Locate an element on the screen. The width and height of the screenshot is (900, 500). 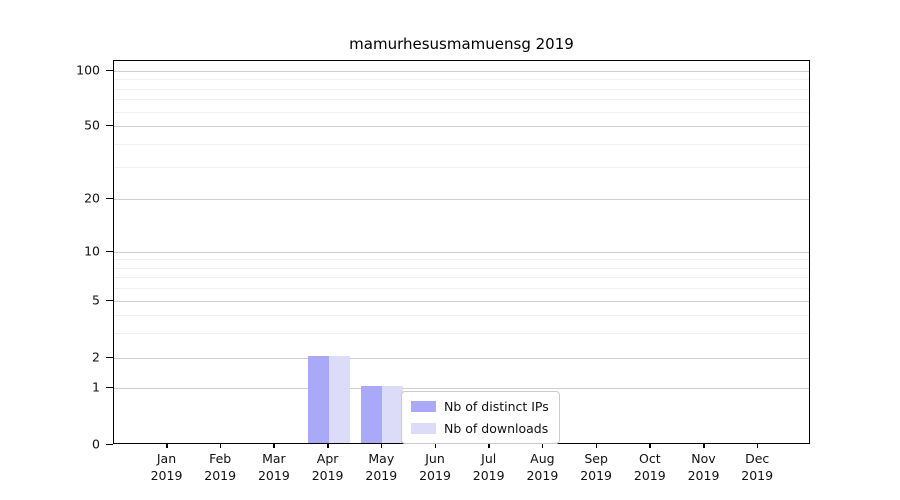
legend-swatch-downloads-icon is located at coordinates (423, 428).